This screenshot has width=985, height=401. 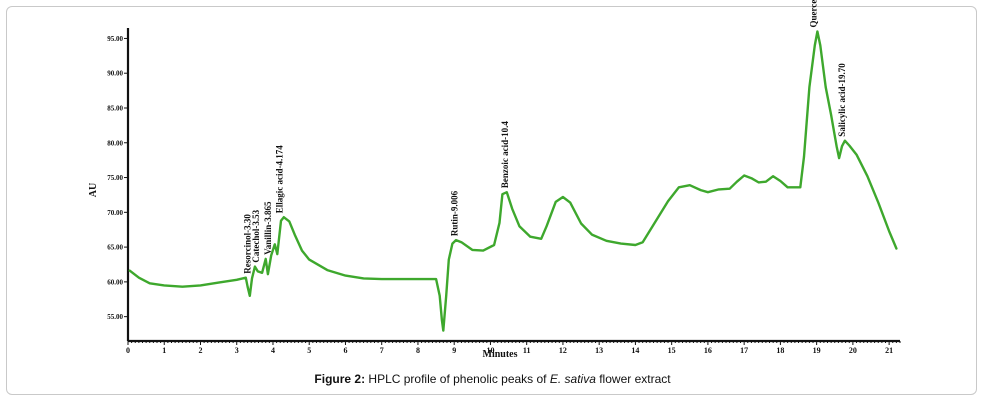 What do you see at coordinates (889, 350) in the screenshot?
I see `x-tick-label: 21` at bounding box center [889, 350].